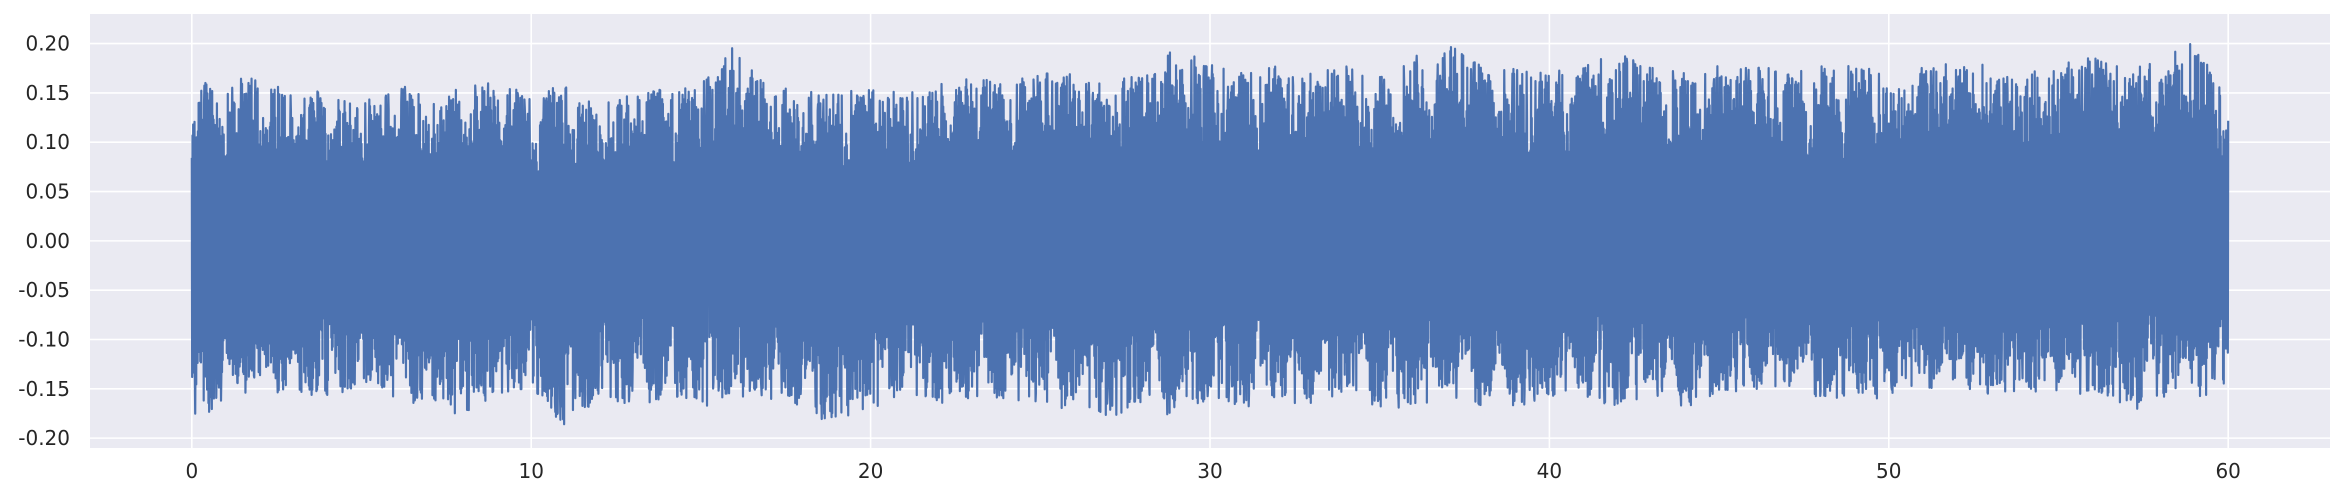 Image resolution: width=2335 pixels, height=502 pixels. Describe the element at coordinates (1888, 471) in the screenshot. I see `x-tick-label: 50` at that location.